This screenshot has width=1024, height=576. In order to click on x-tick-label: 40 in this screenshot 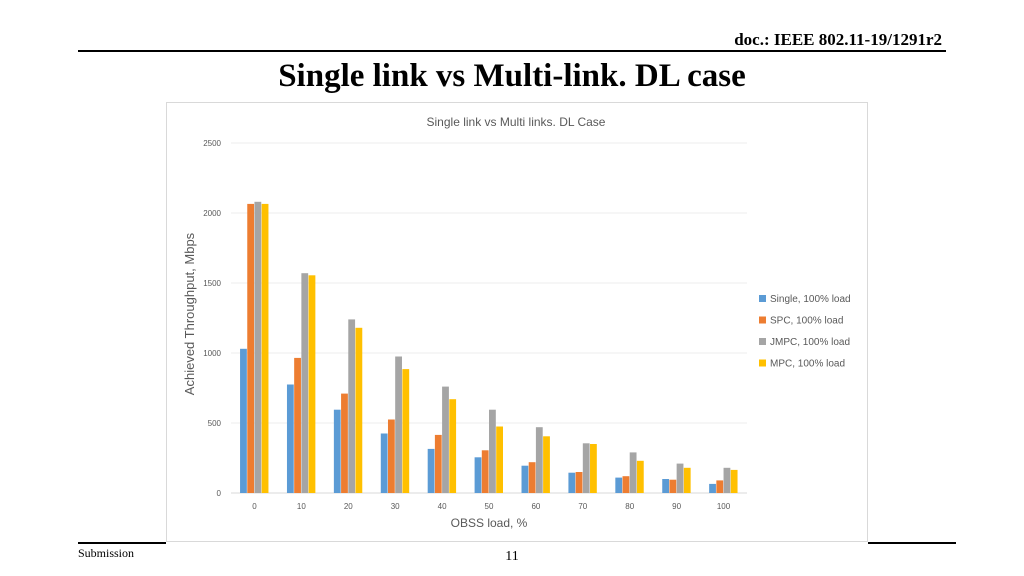, I will do `click(442, 506)`.